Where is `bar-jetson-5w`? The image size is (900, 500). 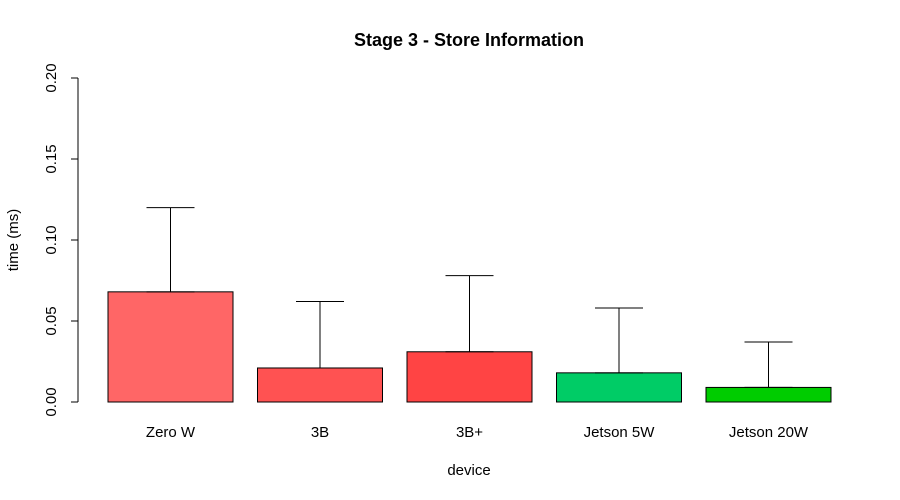 bar-jetson-5w is located at coordinates (619, 387).